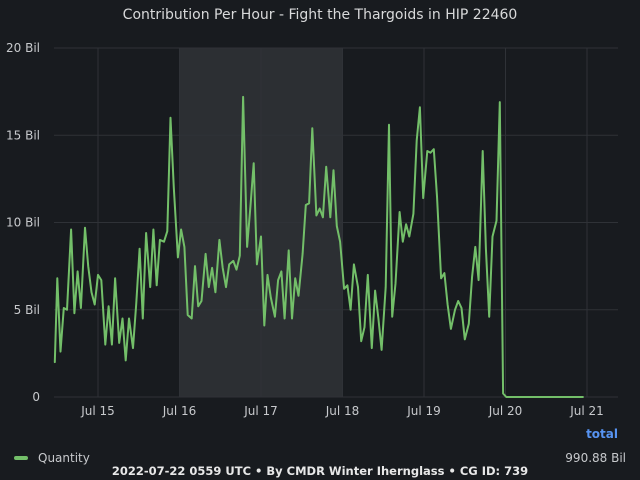 This screenshot has height=480, width=640. Describe the element at coordinates (64, 458) in the screenshot. I see `legend-label: Quantity` at that location.